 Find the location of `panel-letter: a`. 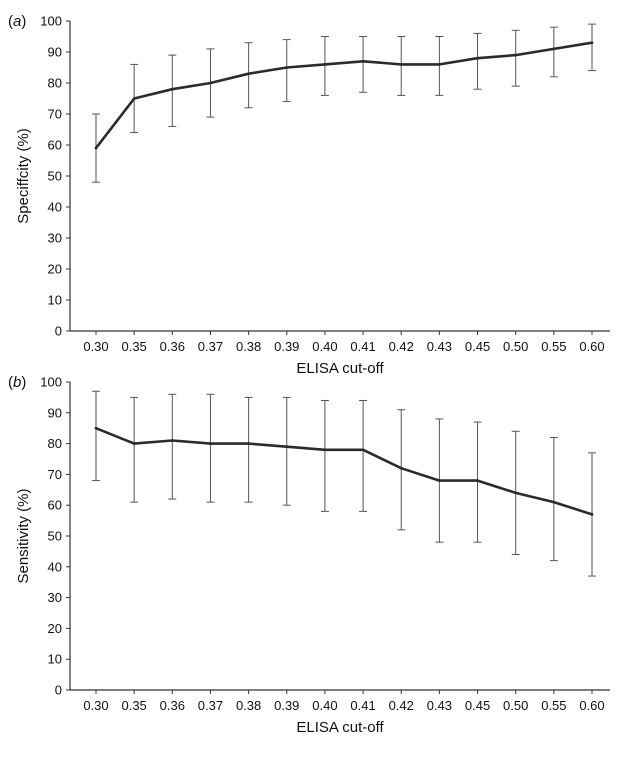

panel-letter: a is located at coordinates (17, 21).